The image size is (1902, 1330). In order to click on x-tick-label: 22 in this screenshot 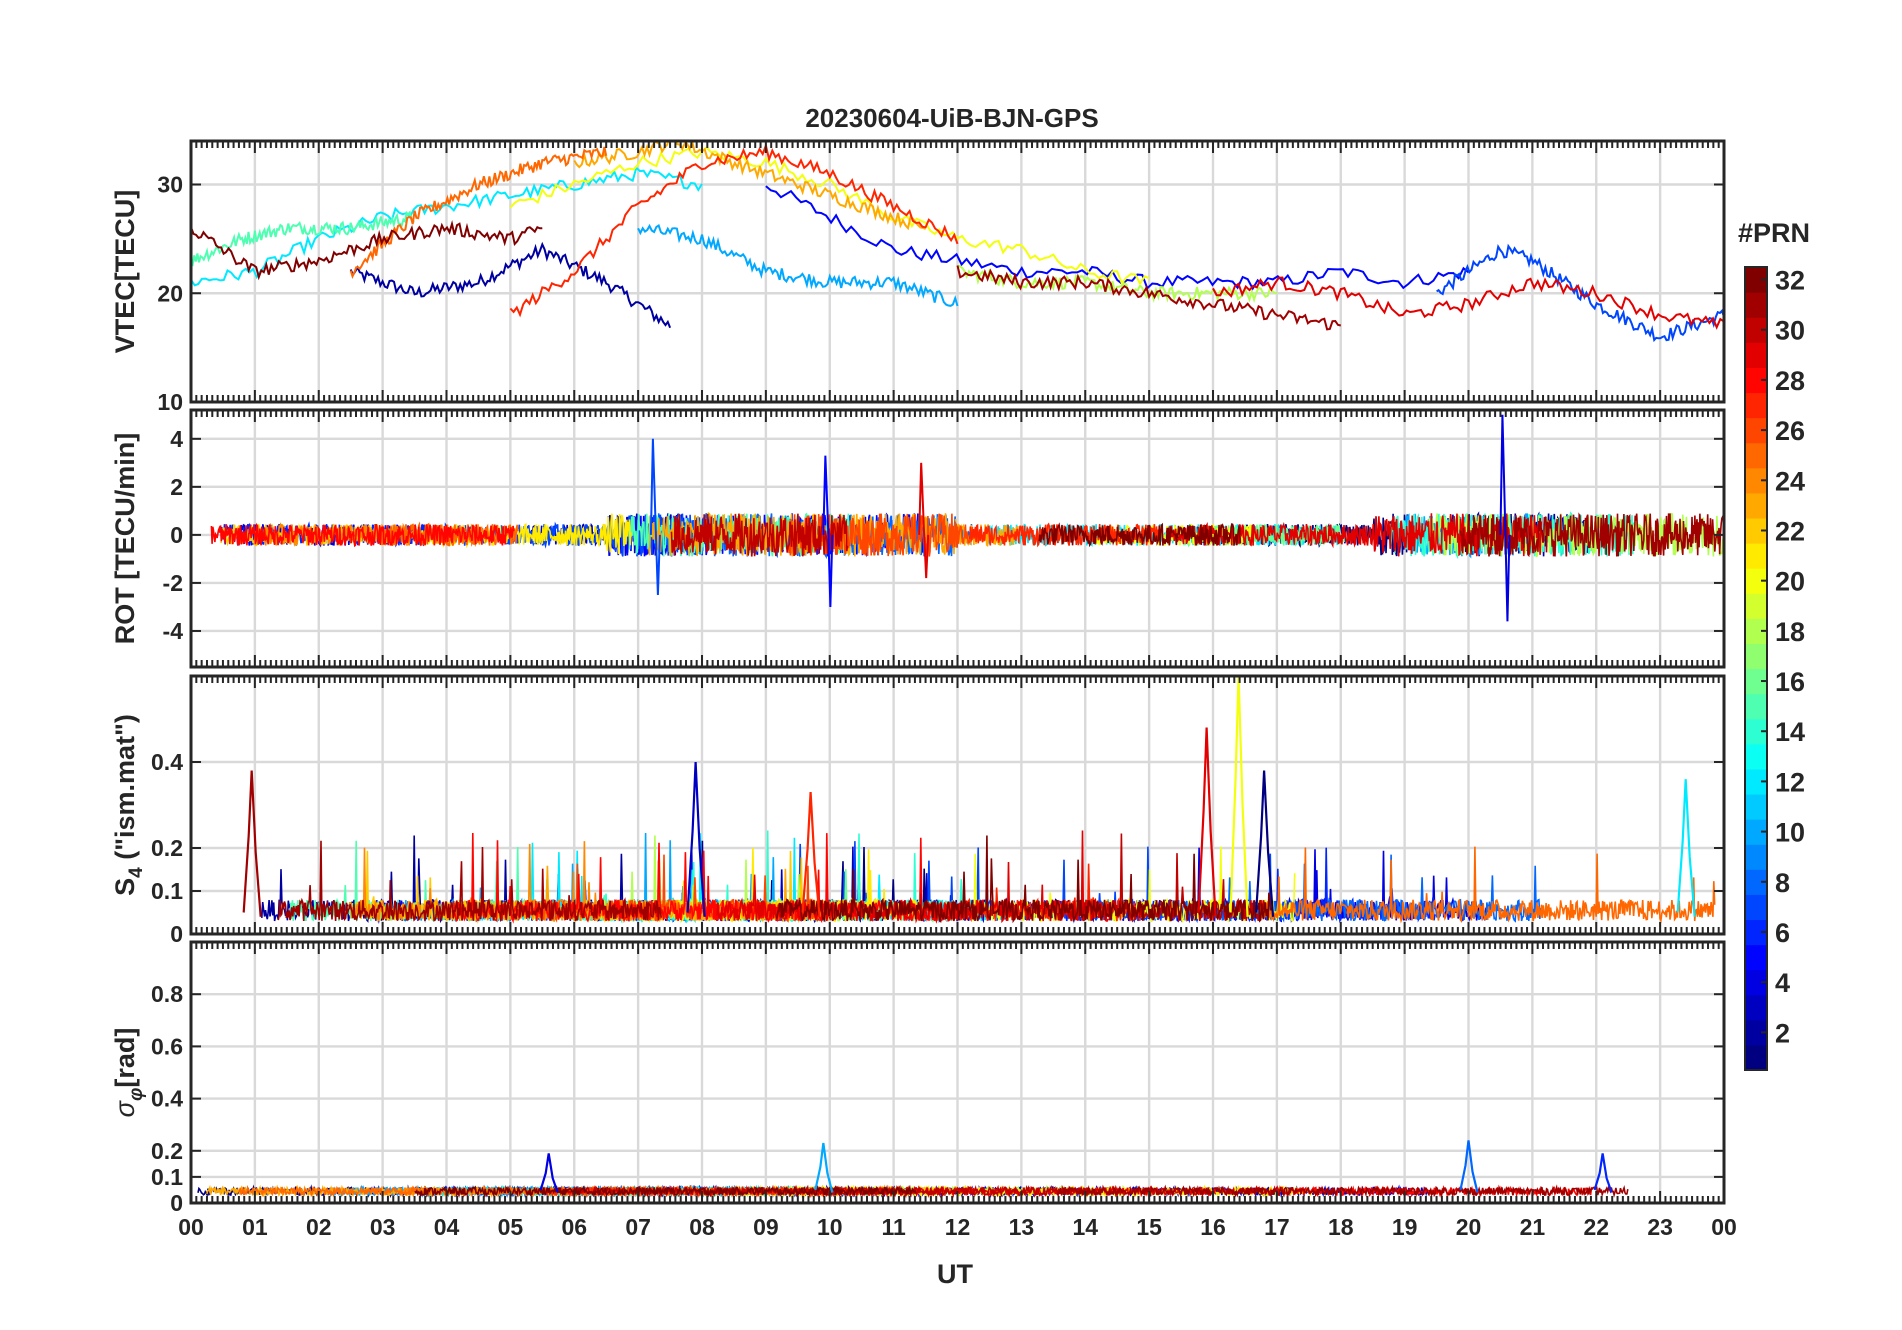, I will do `click(1596, 1227)`.